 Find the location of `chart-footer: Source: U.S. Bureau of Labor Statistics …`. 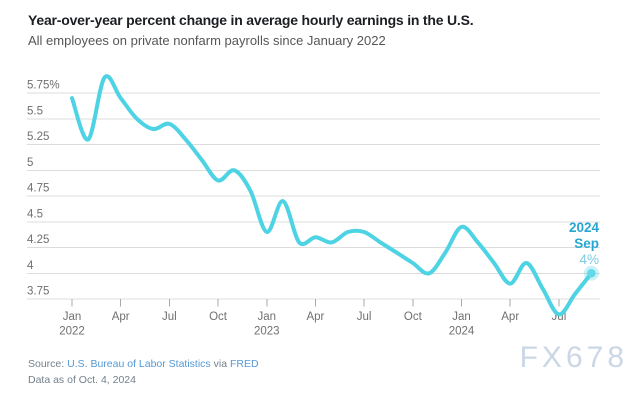

chart-footer: Source: U.S. Bureau of Labor Statistics … is located at coordinates (143, 372).